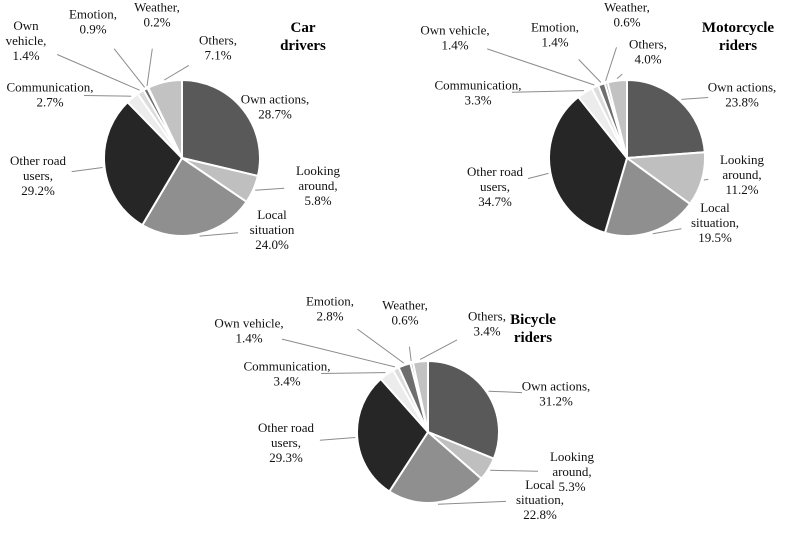 The image size is (787, 536). Describe the element at coordinates (49, 95) in the screenshot. I see `data-label-communication: Communication, 2.7%` at that location.